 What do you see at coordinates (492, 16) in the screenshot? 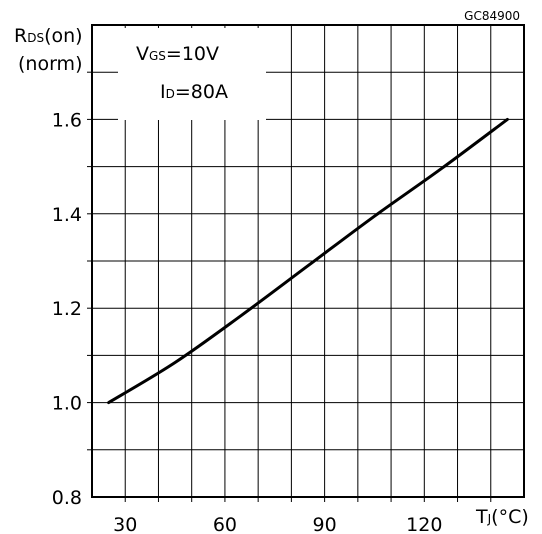
I see `figure-code: GC84900` at bounding box center [492, 16].